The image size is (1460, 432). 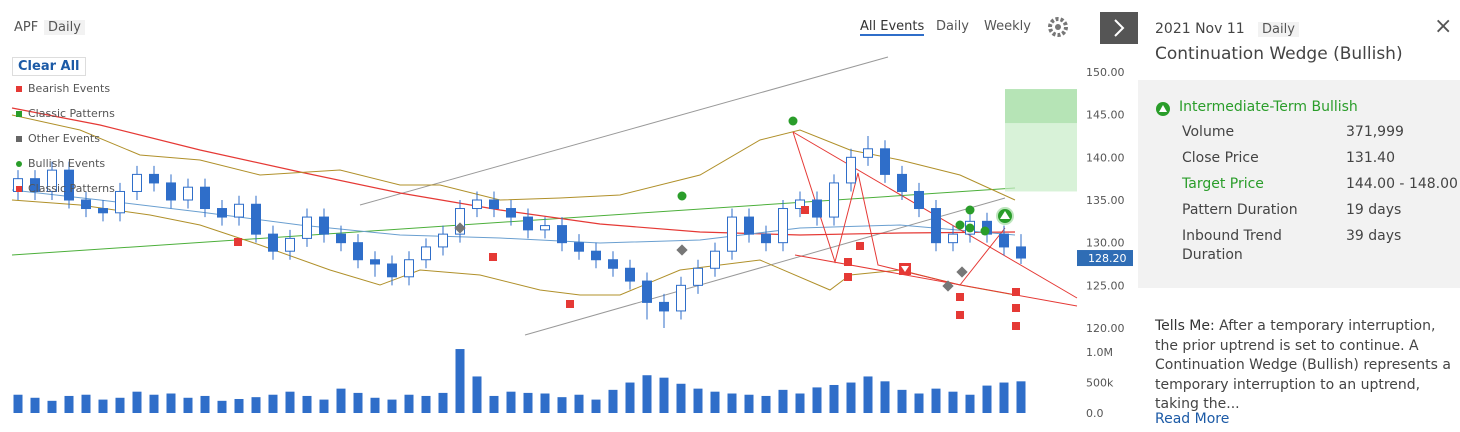 What do you see at coordinates (1223, 184) in the screenshot?
I see `detail-label: Target Price` at bounding box center [1223, 184].